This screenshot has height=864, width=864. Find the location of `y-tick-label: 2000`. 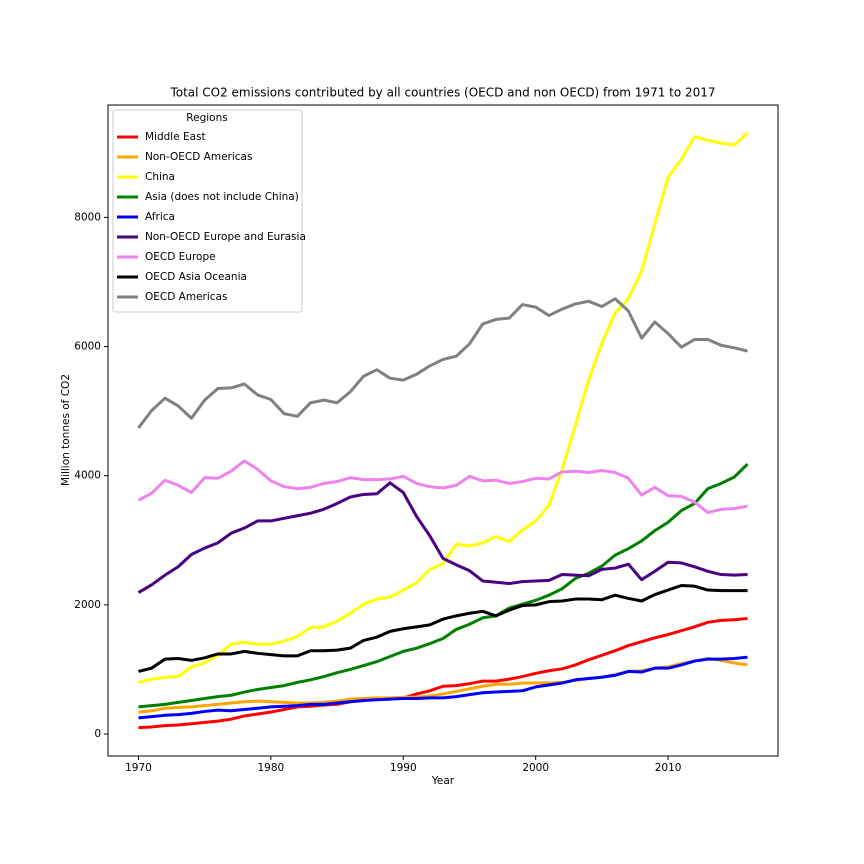

y-tick-label: 2000 is located at coordinates (87, 605).